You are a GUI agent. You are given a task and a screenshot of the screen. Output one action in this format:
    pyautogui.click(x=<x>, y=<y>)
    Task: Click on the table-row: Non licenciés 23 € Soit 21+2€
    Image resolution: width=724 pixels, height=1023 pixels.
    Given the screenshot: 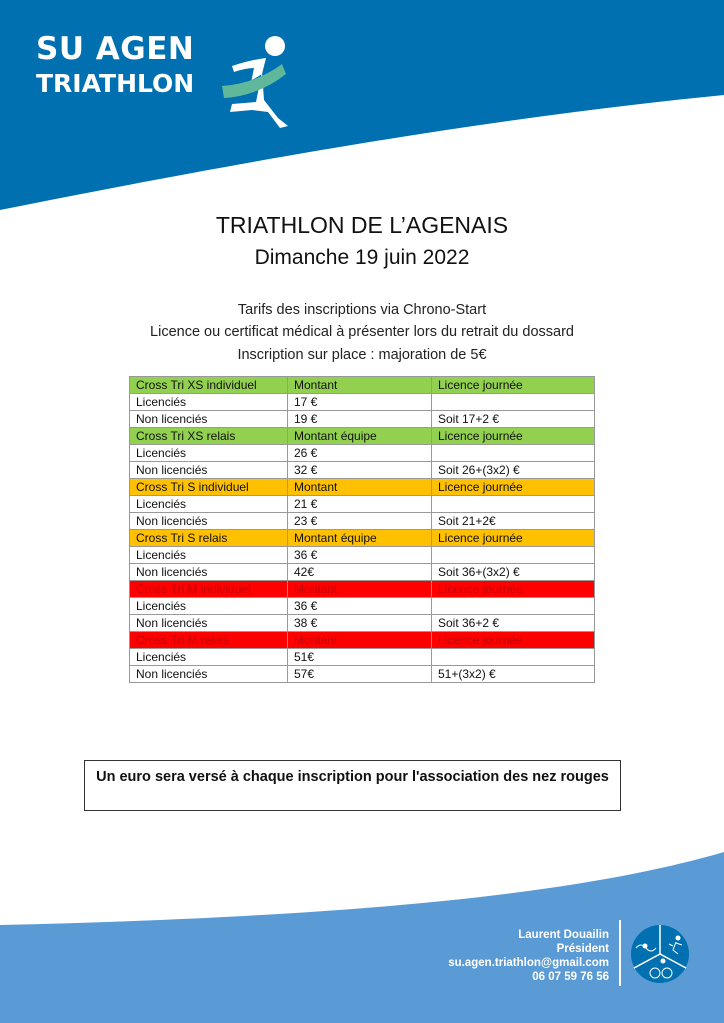 What is the action you would take?
    pyautogui.click(x=362, y=521)
    